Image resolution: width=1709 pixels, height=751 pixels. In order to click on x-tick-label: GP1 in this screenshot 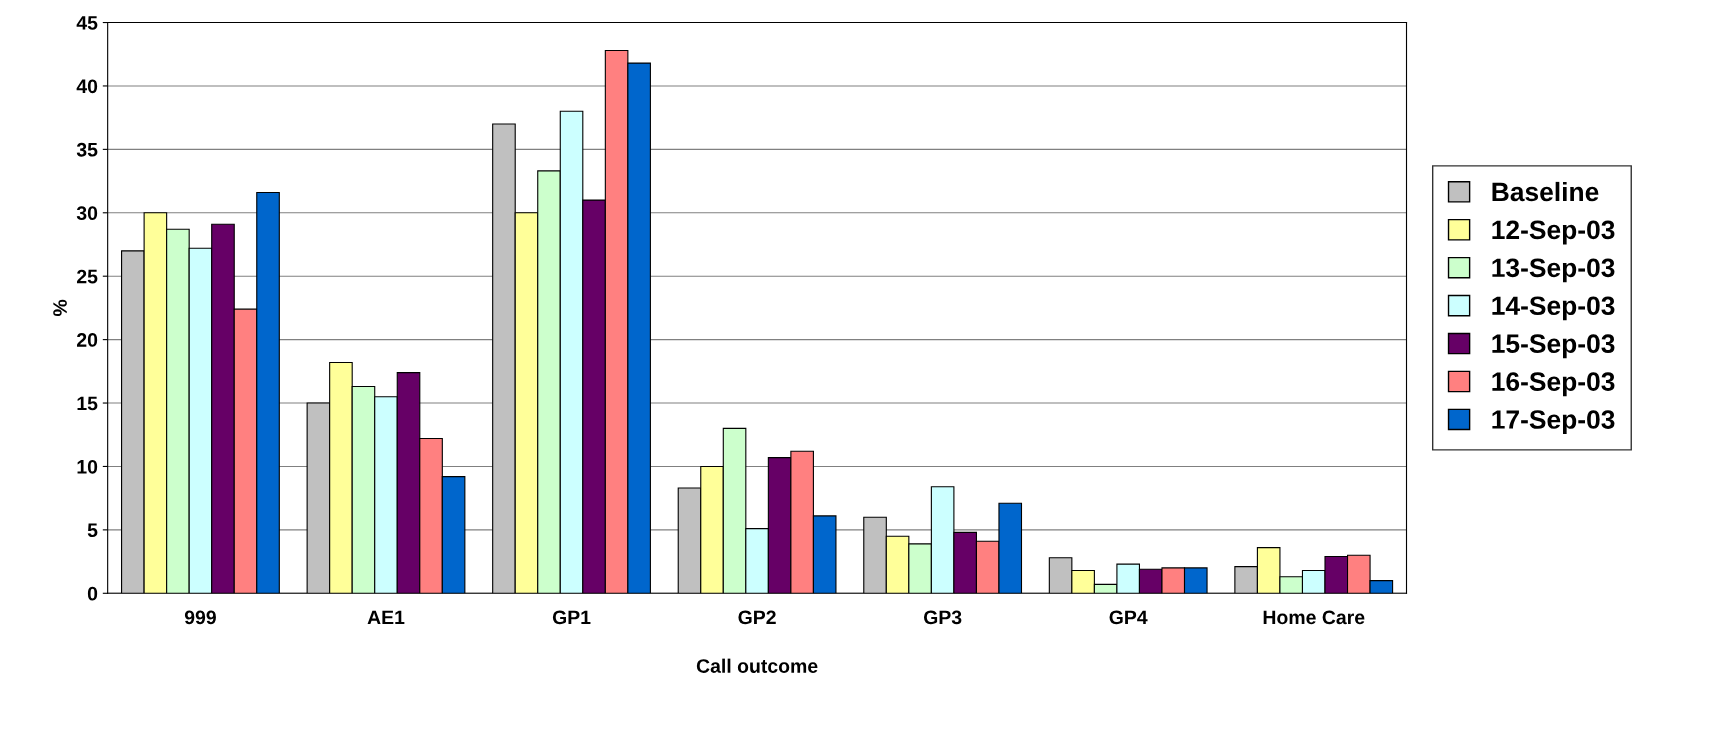, I will do `click(571, 617)`.